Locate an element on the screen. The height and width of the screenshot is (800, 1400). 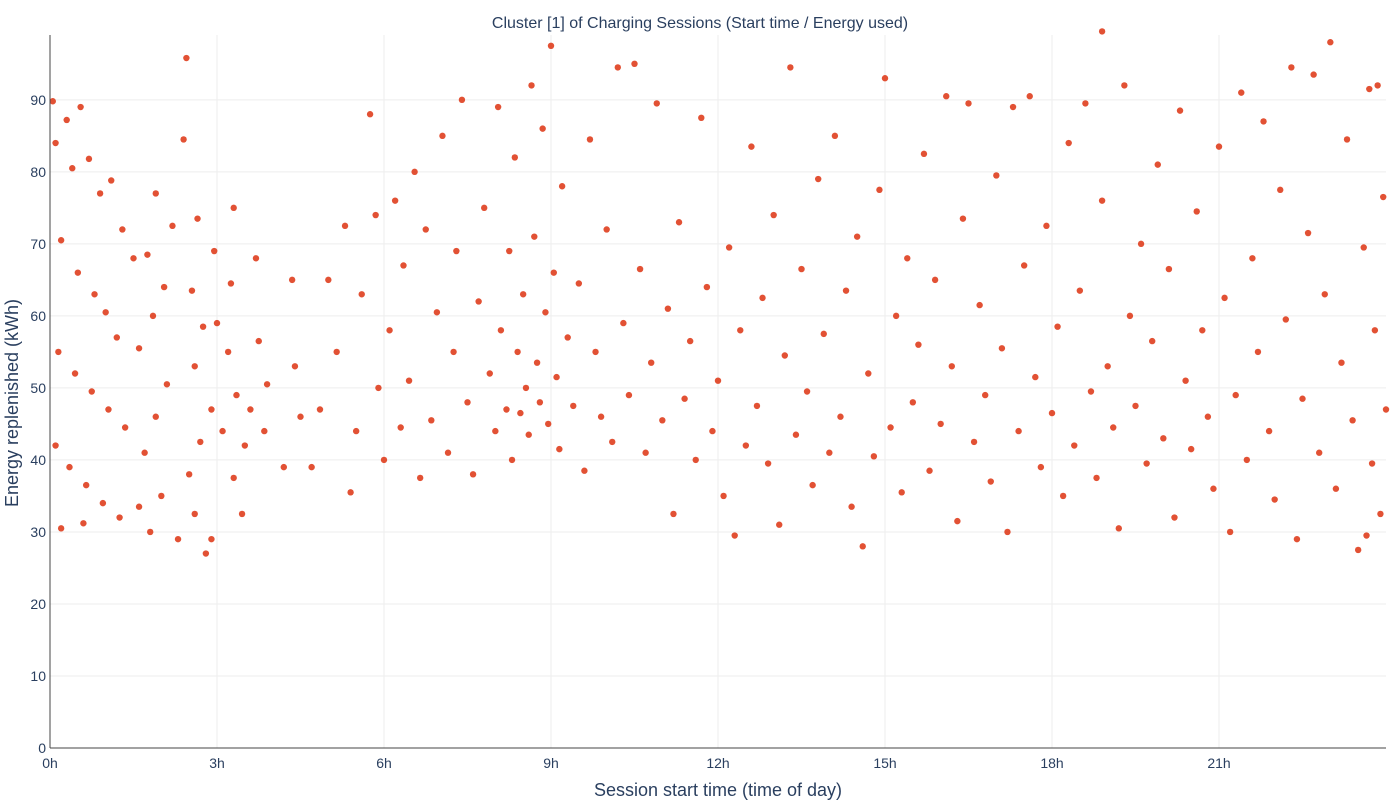
y-tick-label: 0 is located at coordinates (42, 748).